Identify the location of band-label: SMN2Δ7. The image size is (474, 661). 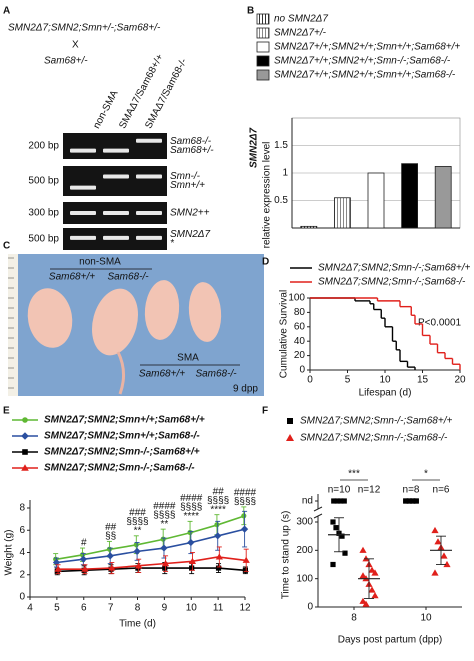
(190, 234).